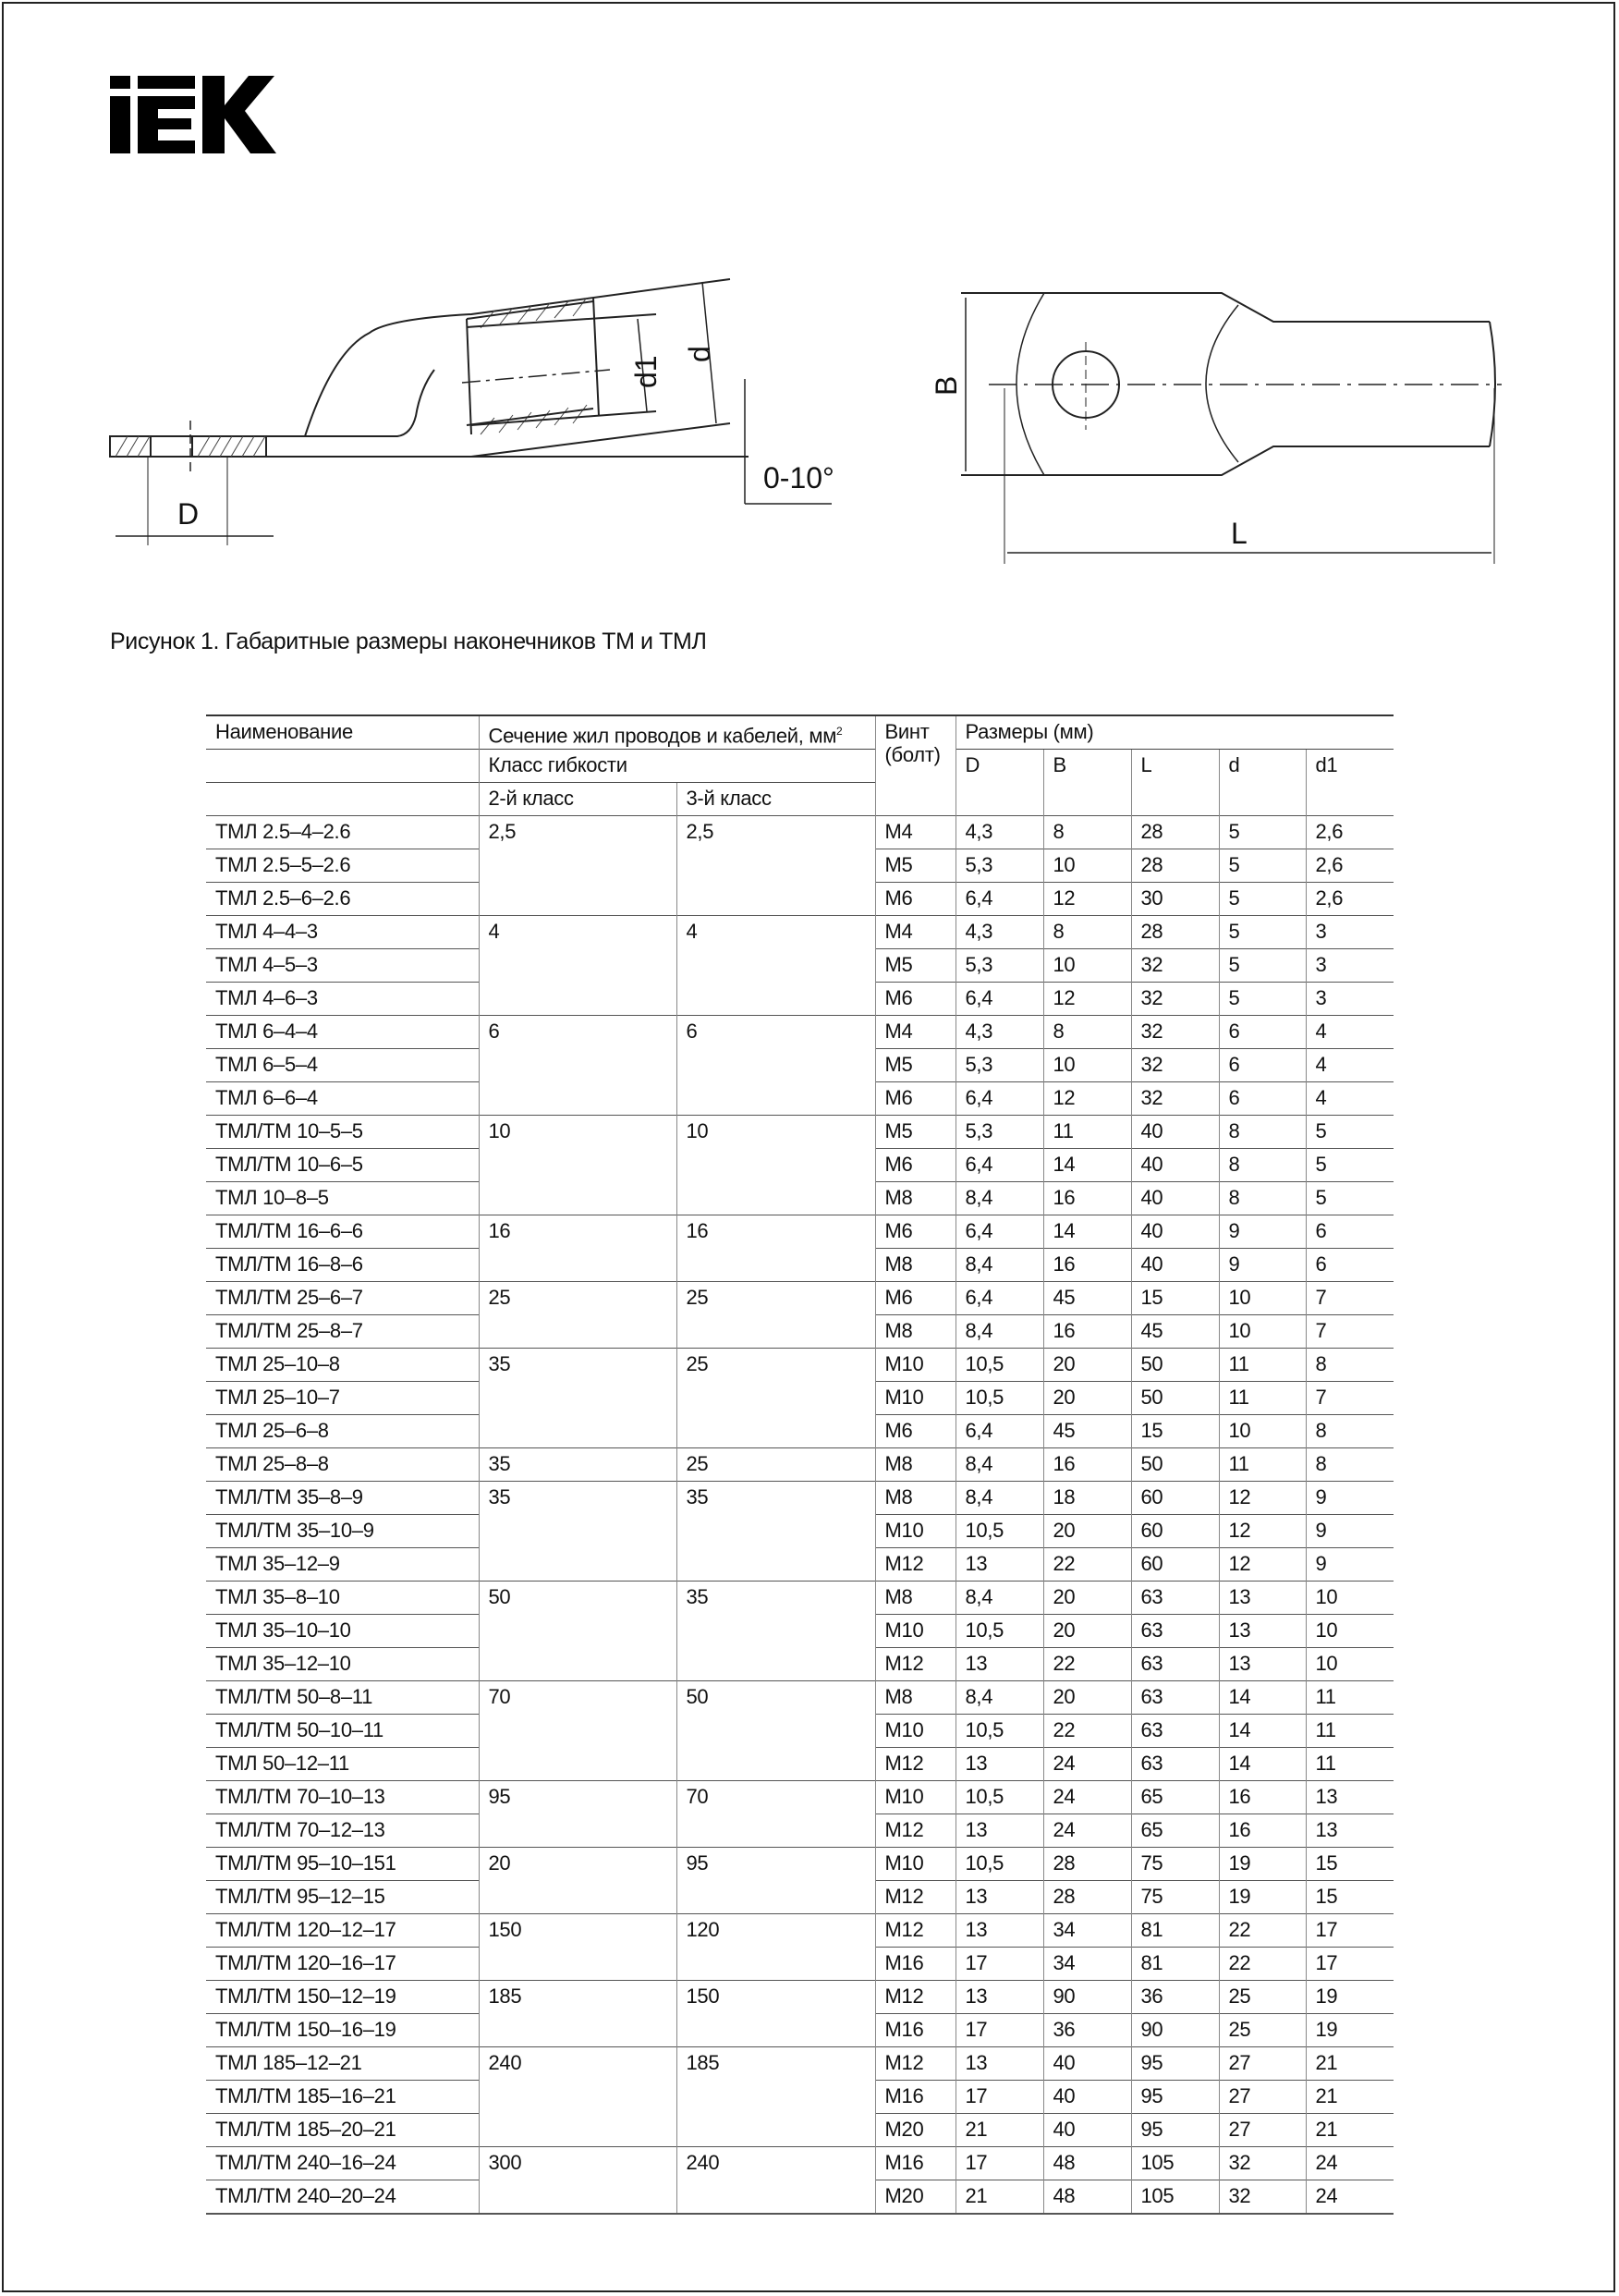 This screenshot has height=2296, width=1619. What do you see at coordinates (1262, 1797) in the screenshot?
I see `cell-d: 16` at bounding box center [1262, 1797].